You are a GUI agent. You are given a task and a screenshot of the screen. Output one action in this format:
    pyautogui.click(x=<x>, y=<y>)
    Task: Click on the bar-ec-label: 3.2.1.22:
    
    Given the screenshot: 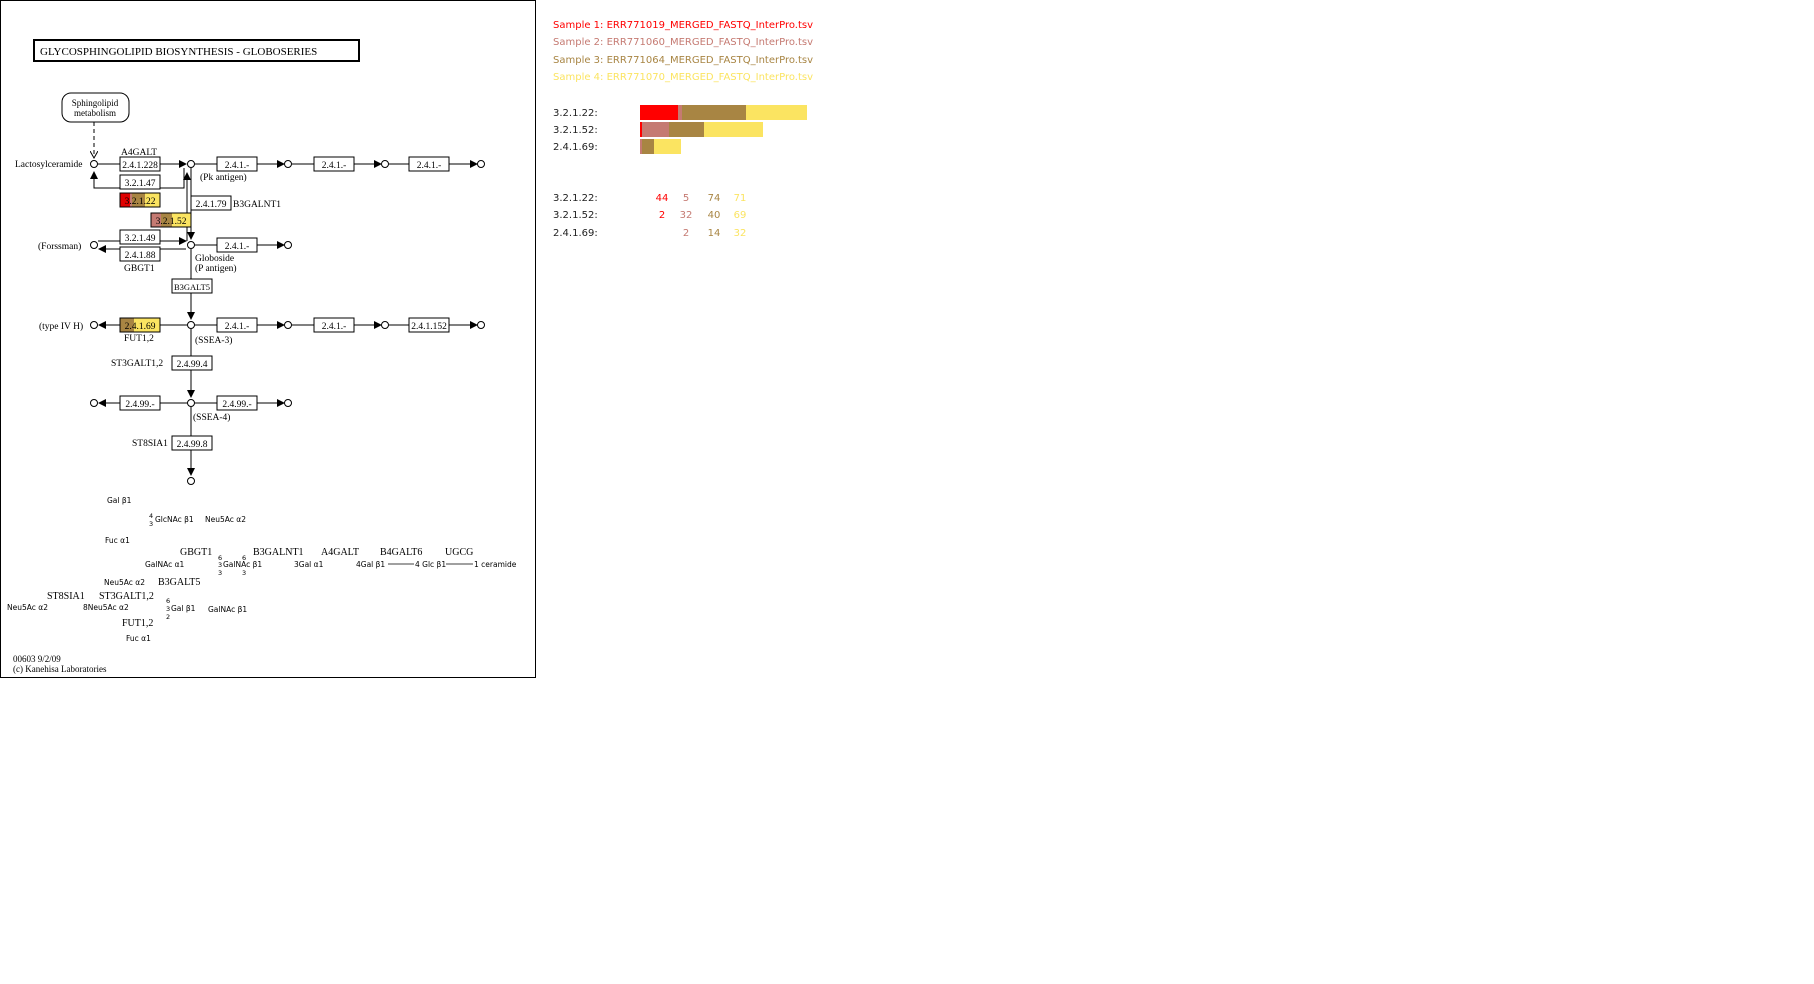 What is the action you would take?
    pyautogui.click(x=575, y=113)
    